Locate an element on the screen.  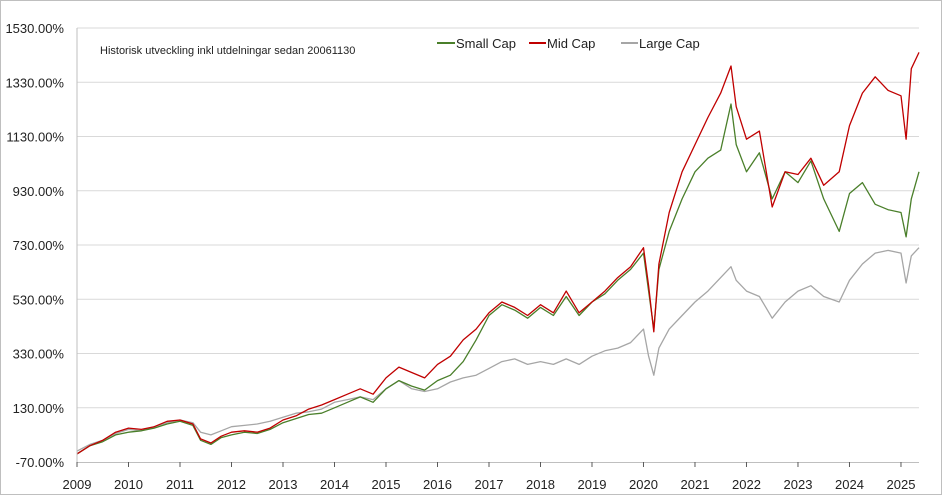
y-tick-label: -70.00% is located at coordinates (40, 462).